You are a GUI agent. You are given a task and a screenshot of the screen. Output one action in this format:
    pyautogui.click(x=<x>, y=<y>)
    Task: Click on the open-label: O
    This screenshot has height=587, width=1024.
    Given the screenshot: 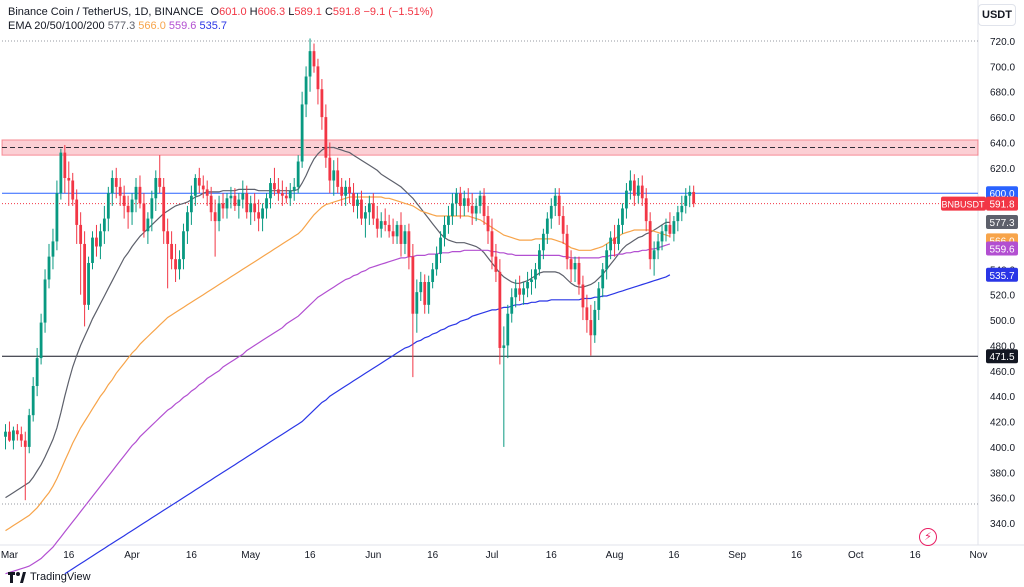 What is the action you would take?
    pyautogui.click(x=215, y=12)
    